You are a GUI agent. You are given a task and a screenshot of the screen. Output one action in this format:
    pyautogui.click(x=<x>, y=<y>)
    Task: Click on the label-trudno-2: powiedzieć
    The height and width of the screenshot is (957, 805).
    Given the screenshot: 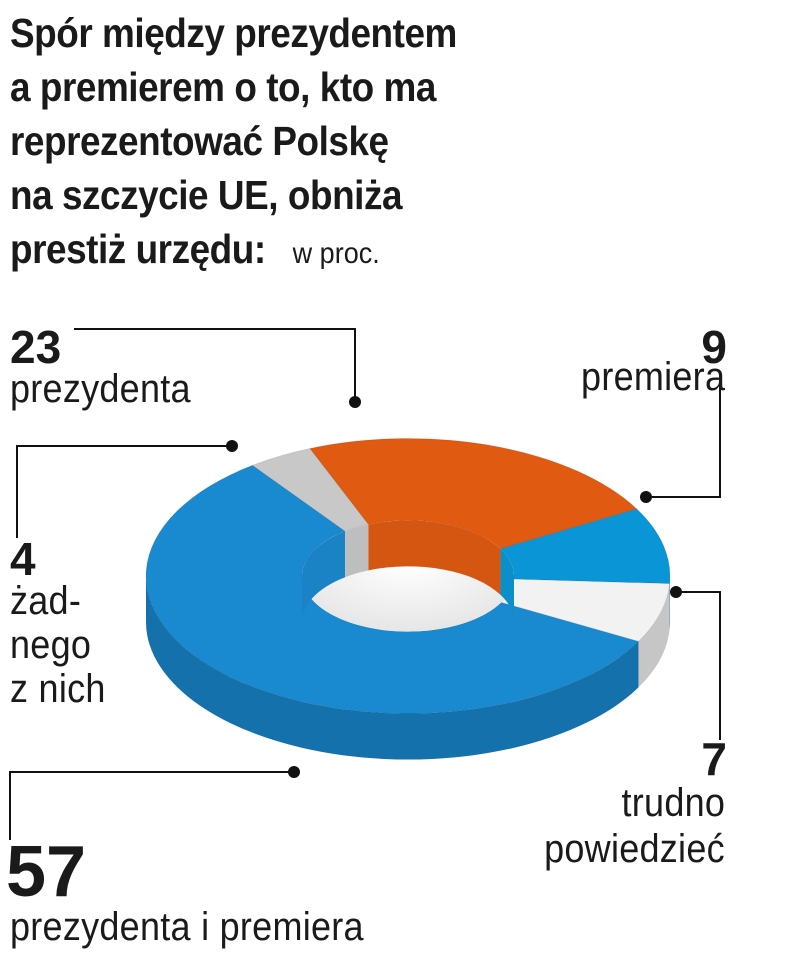 What is the action you would take?
    pyautogui.click(x=634, y=849)
    